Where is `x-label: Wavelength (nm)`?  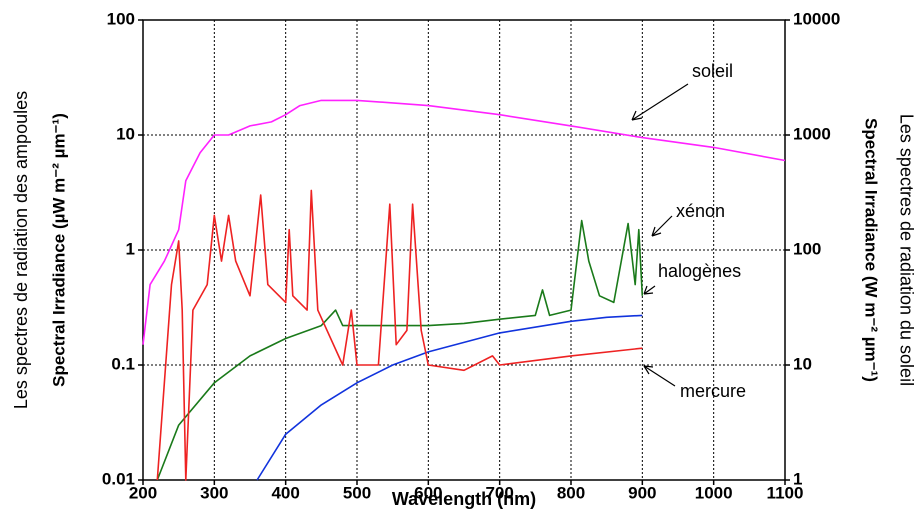
x-label: Wavelength (nm) is located at coordinates (464, 499).